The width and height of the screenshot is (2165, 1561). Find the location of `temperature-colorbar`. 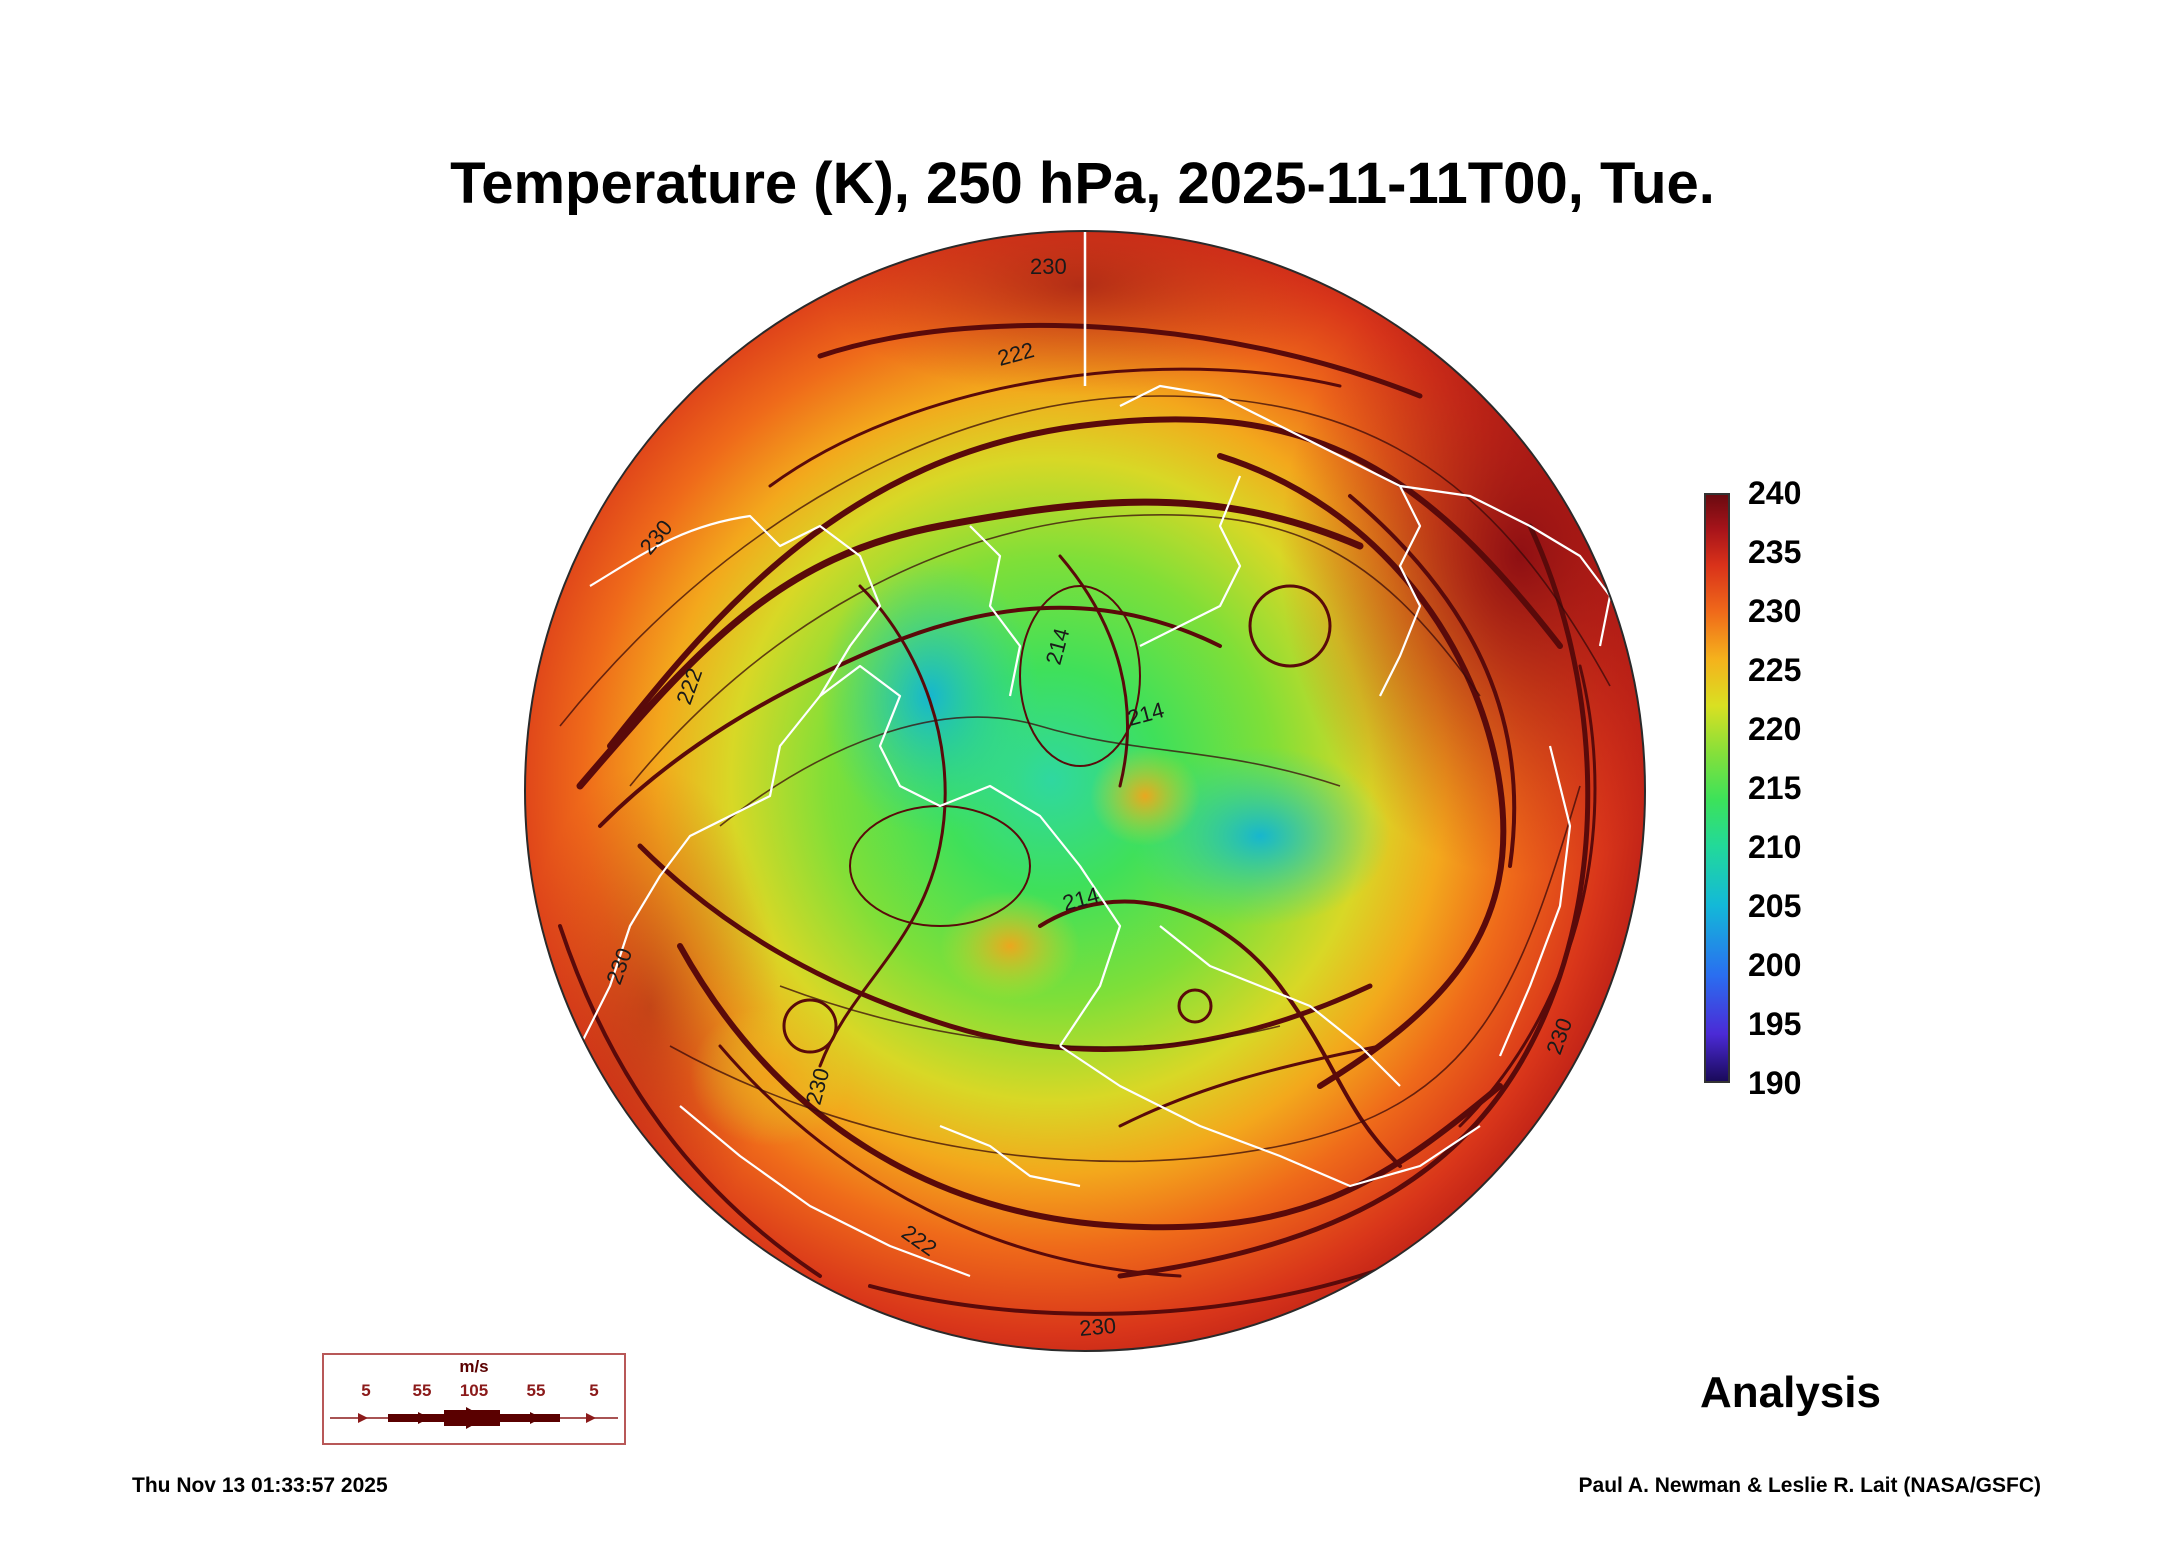

temperature-colorbar is located at coordinates (1717, 788).